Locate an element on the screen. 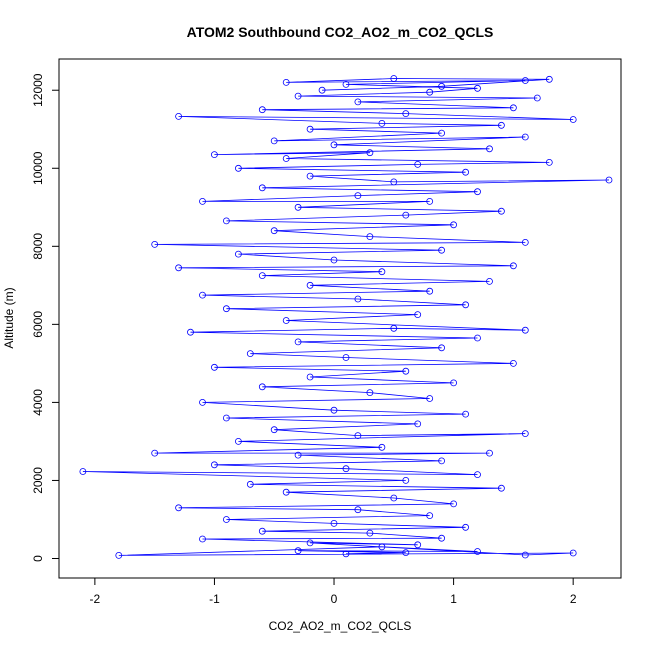 The image size is (650, 655). y-axis-title: Altitude (m) is located at coordinates (9, 317).